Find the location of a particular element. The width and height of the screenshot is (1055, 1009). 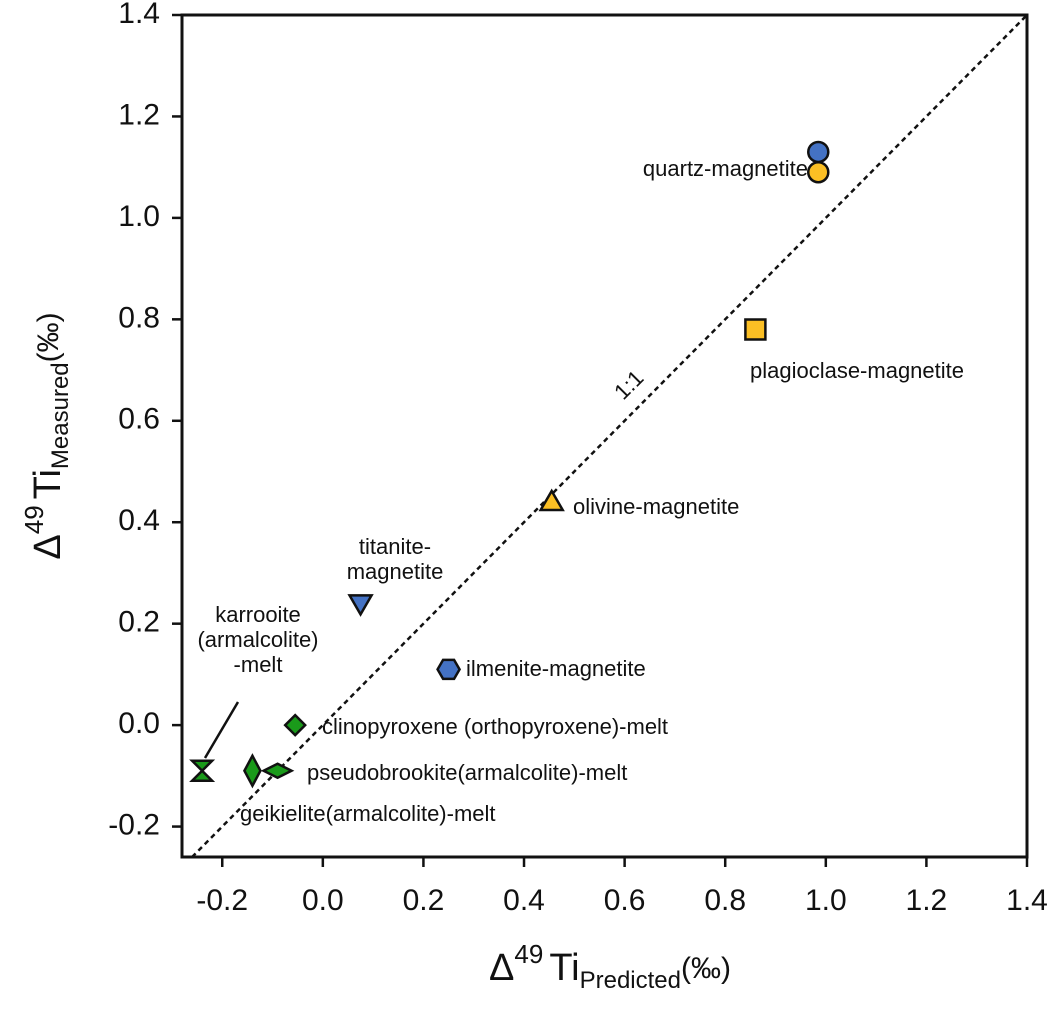

x-tick-label: 0.6 is located at coordinates (625, 900).